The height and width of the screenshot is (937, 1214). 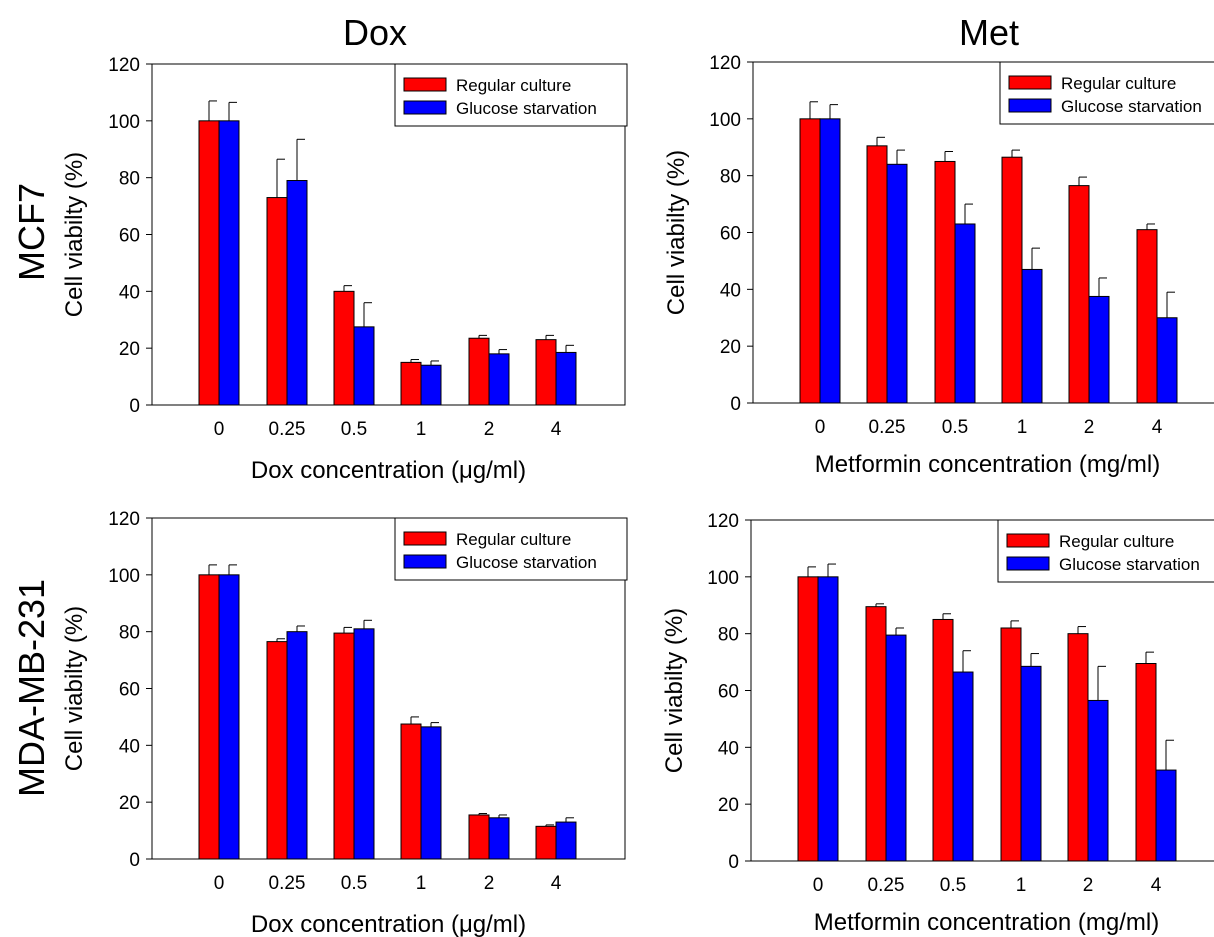 What do you see at coordinates (989, 32) in the screenshot?
I see `column-title-met: Met` at bounding box center [989, 32].